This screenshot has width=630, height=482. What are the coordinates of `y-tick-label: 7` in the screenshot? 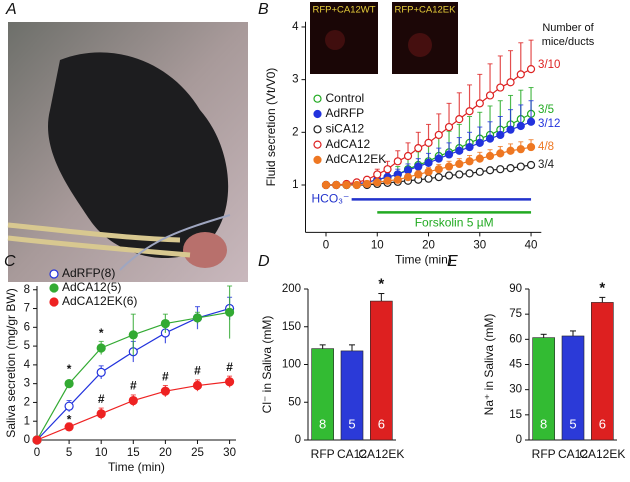 It's located at (27, 309).